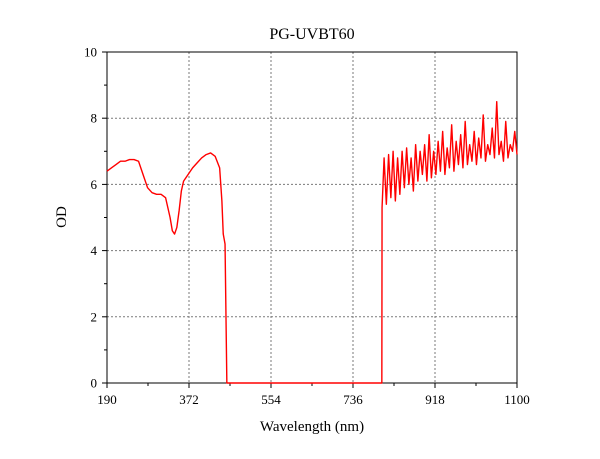 This screenshot has width=600, height=459. What do you see at coordinates (107, 399) in the screenshot?
I see `x-tick-label: 190` at bounding box center [107, 399].